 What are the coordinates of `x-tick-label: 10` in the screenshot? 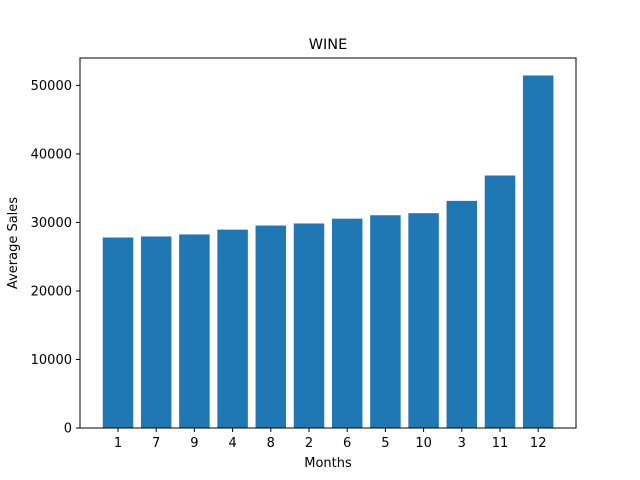 It's located at (423, 443).